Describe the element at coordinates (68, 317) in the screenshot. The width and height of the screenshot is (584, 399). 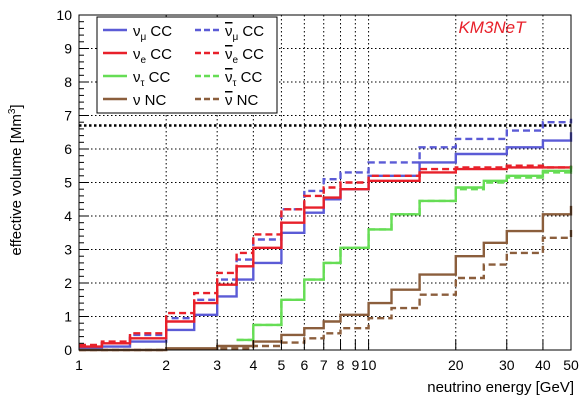
I see `y-tick-label: 1` at that location.